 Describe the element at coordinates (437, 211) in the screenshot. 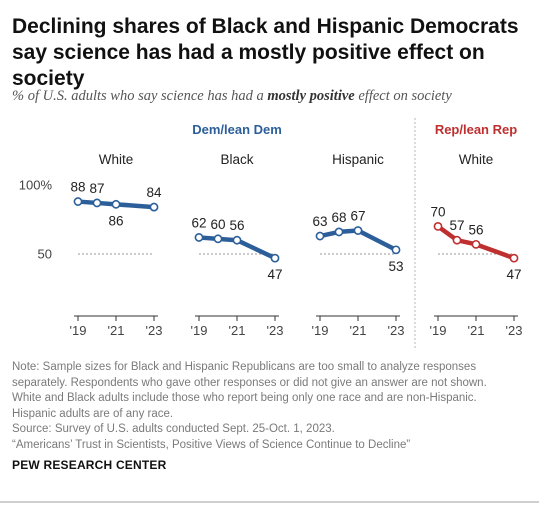

I see `data-label: 70` at that location.